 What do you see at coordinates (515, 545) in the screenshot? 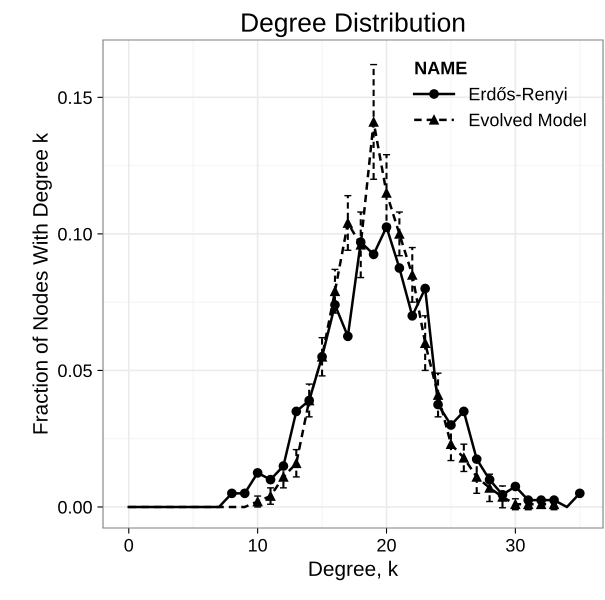
I see `x-tick-label: 30` at bounding box center [515, 545].